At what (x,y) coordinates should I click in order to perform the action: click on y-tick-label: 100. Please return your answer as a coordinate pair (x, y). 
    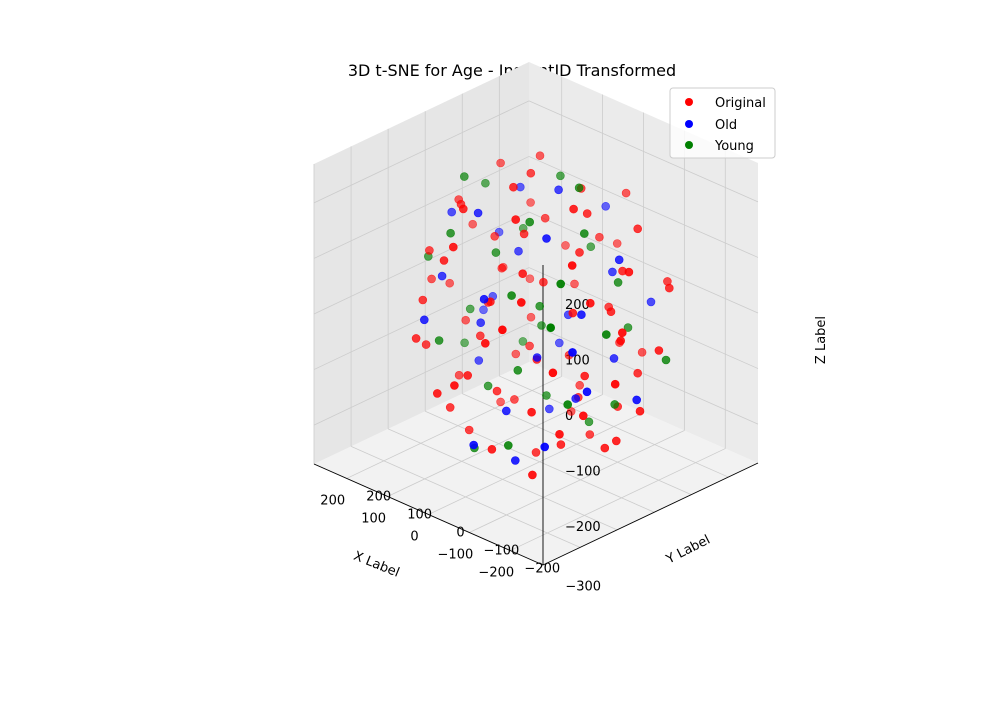
    Looking at the image, I should click on (419, 514).